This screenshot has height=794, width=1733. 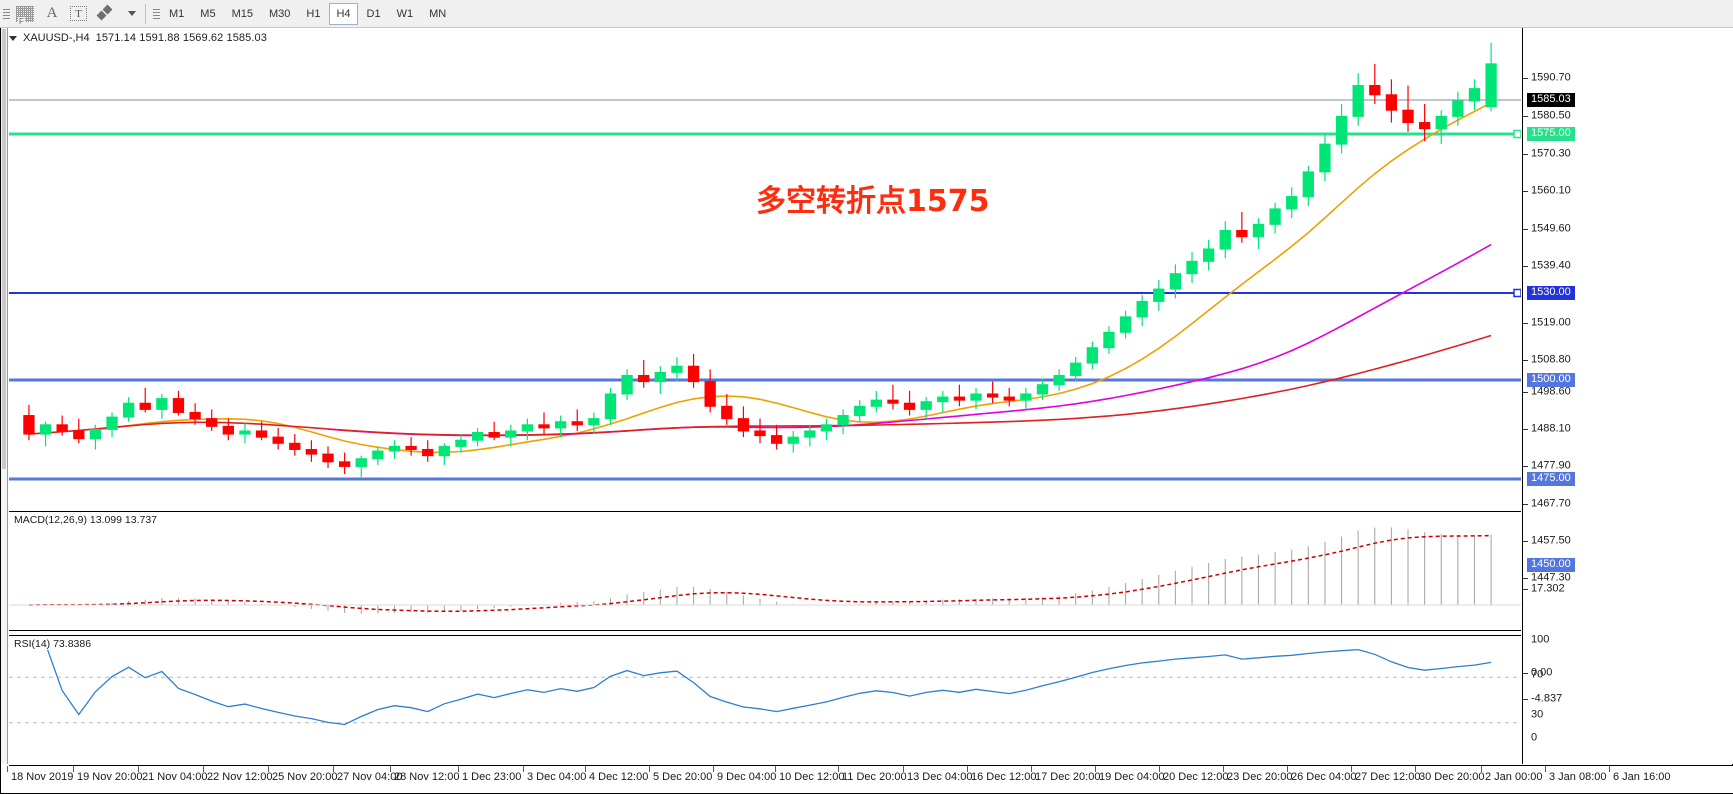 I want to click on timeframe-button-mn: MN, so click(x=438, y=13).